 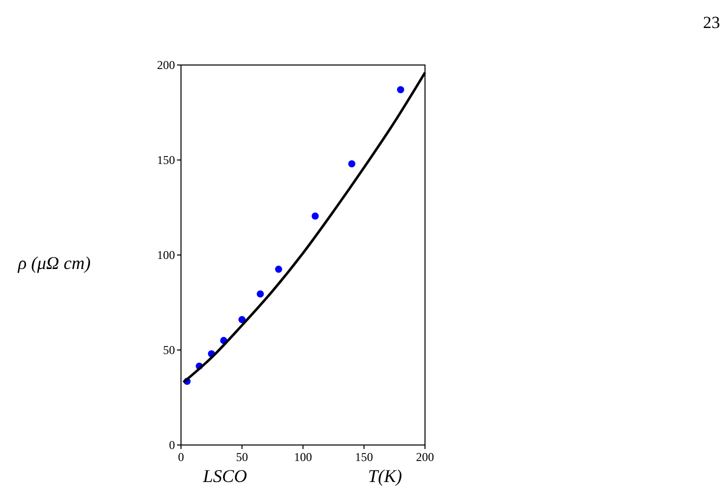 I want to click on x-tick-label: 50, so click(x=242, y=457).